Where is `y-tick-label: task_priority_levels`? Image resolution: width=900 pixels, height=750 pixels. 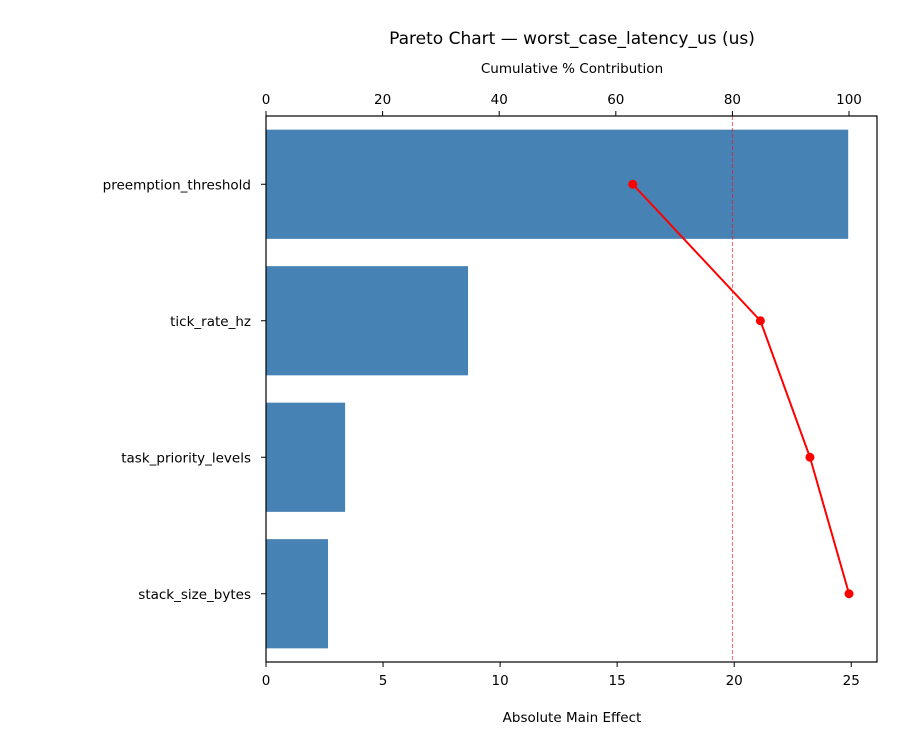 y-tick-label: task_priority_levels is located at coordinates (186, 458).